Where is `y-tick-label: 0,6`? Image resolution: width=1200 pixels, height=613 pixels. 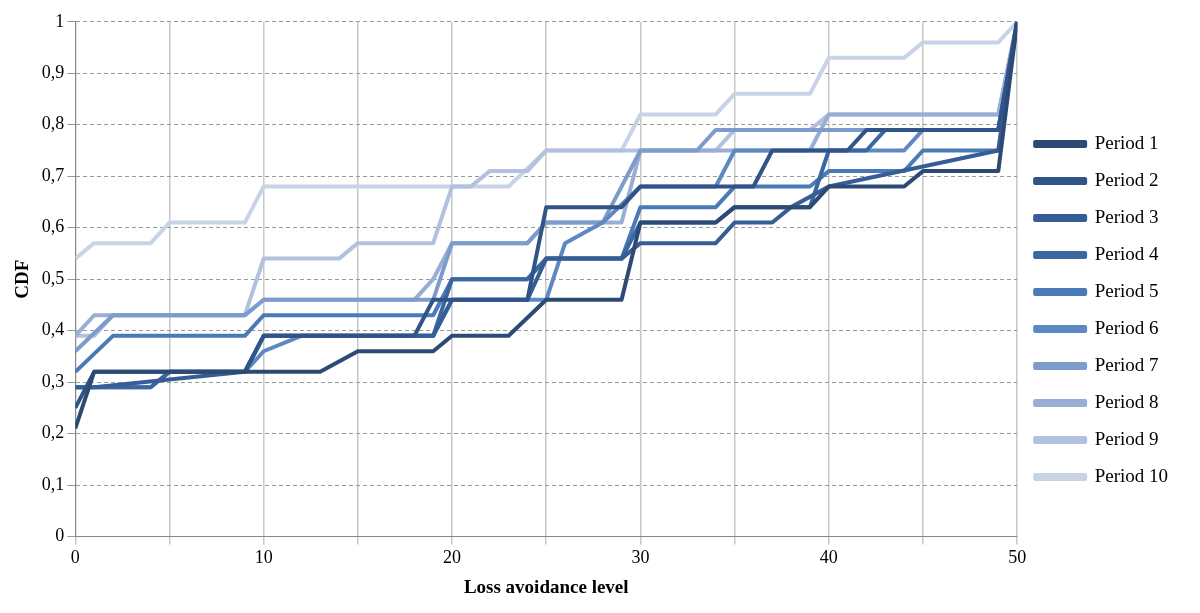 y-tick-label: 0,6 is located at coordinates (53, 226).